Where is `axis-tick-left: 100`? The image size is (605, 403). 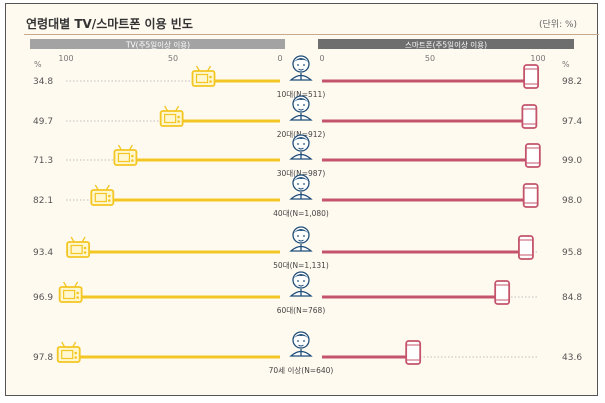
axis-tick-left: 100 is located at coordinates (65, 58).